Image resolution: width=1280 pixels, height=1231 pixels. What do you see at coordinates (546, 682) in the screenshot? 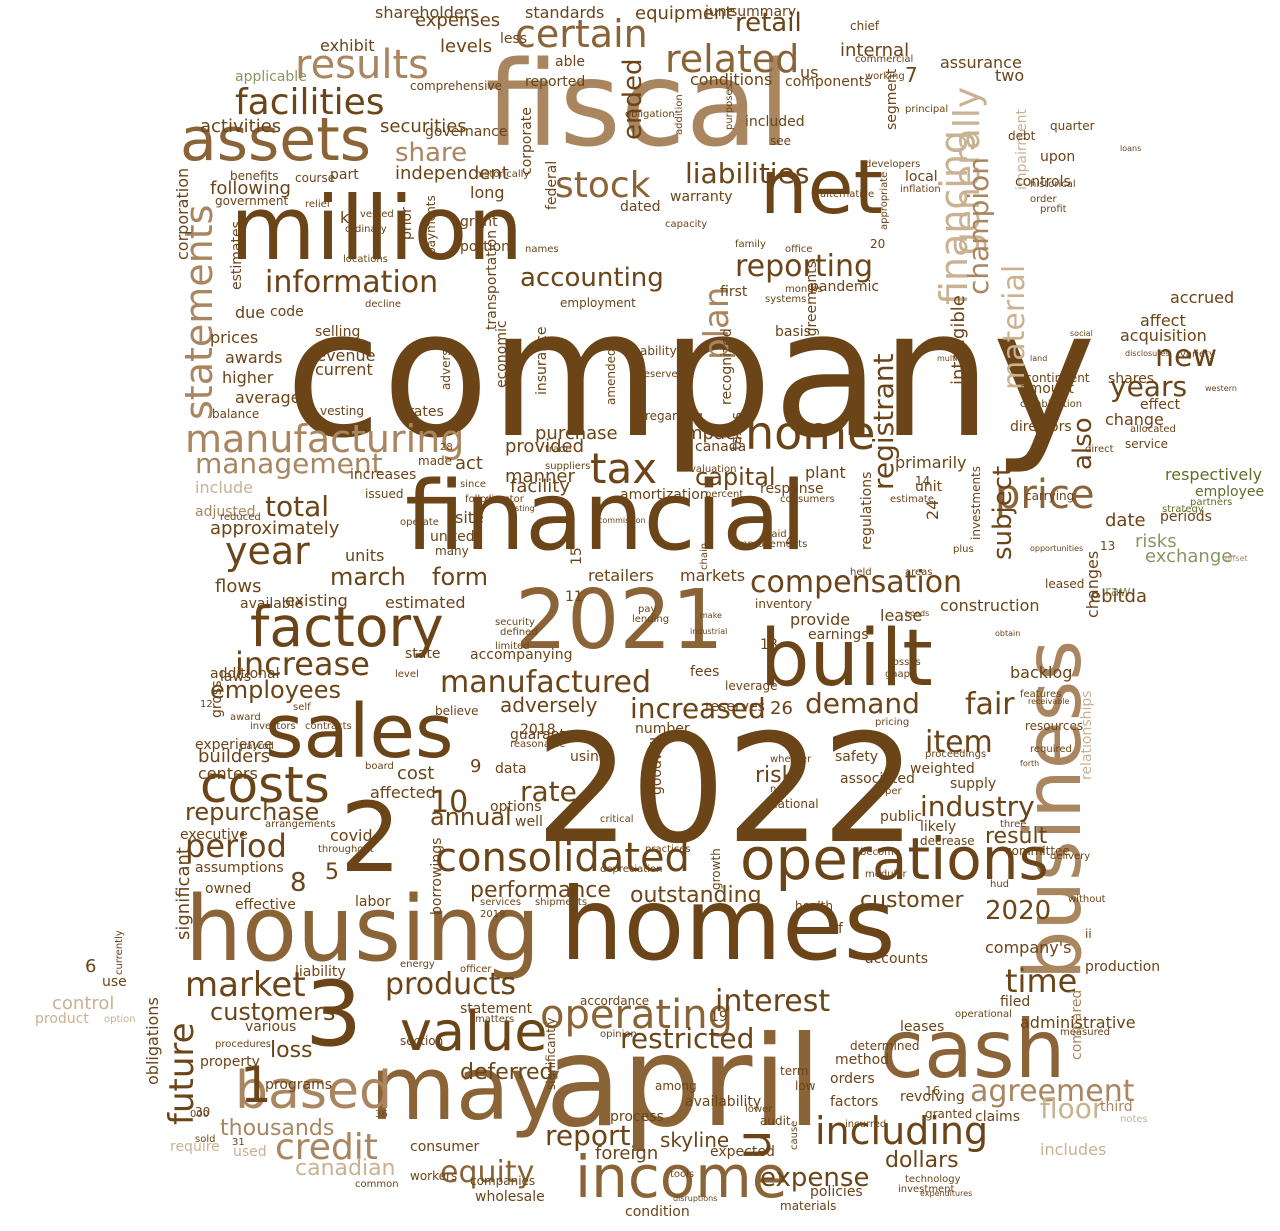
I see `word-manufactured: manufactured` at bounding box center [546, 682].